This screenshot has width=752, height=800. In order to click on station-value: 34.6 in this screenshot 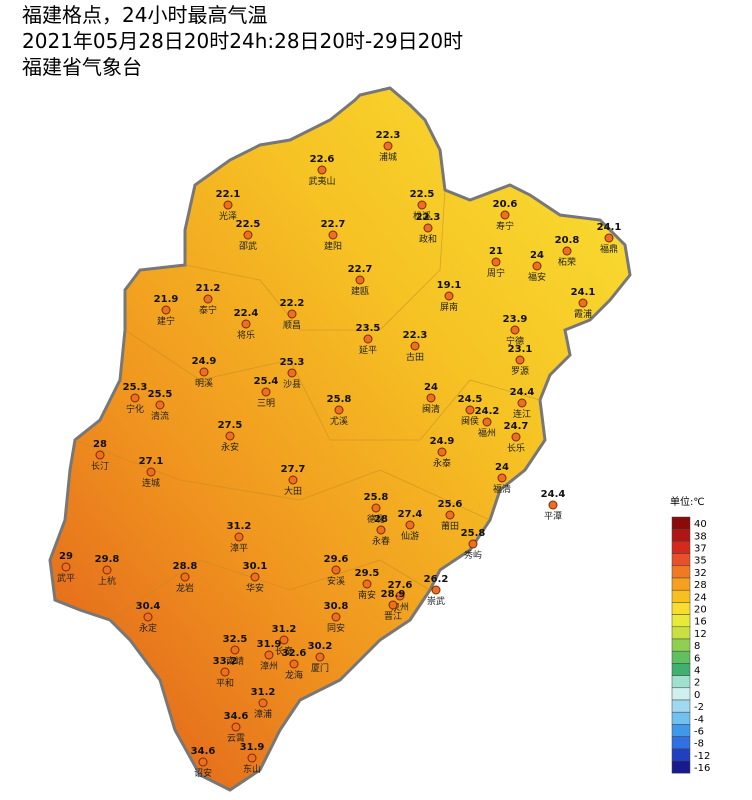, I will do `click(236, 716)`.